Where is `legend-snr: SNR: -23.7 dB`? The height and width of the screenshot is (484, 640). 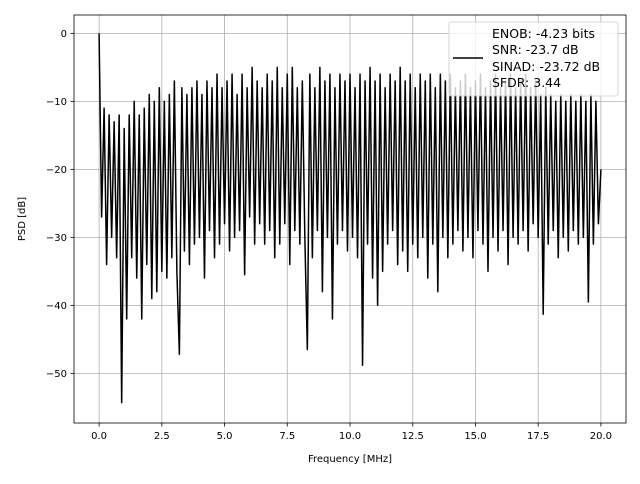
legend-snr: SNR: -23.7 dB is located at coordinates (535, 49).